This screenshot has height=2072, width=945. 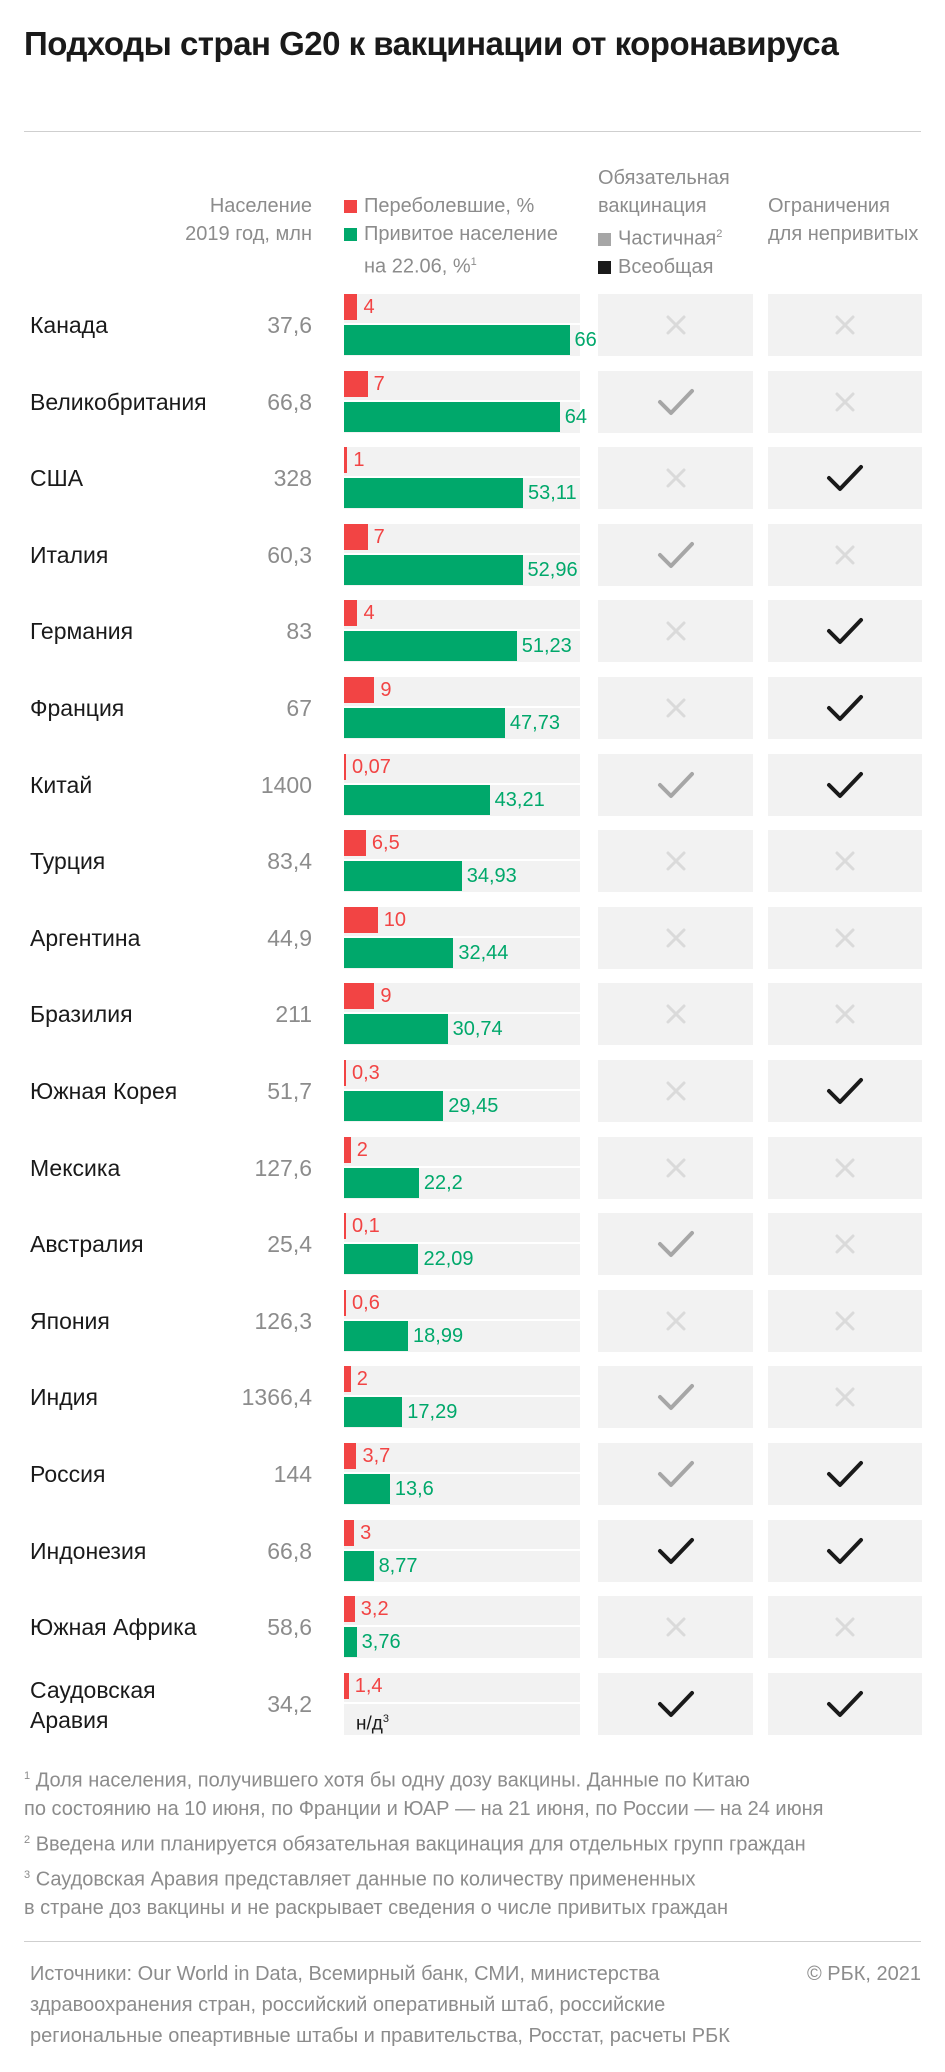 What do you see at coordinates (366, 1226) in the screenshot?
I see `infected-value: 0,1` at bounding box center [366, 1226].